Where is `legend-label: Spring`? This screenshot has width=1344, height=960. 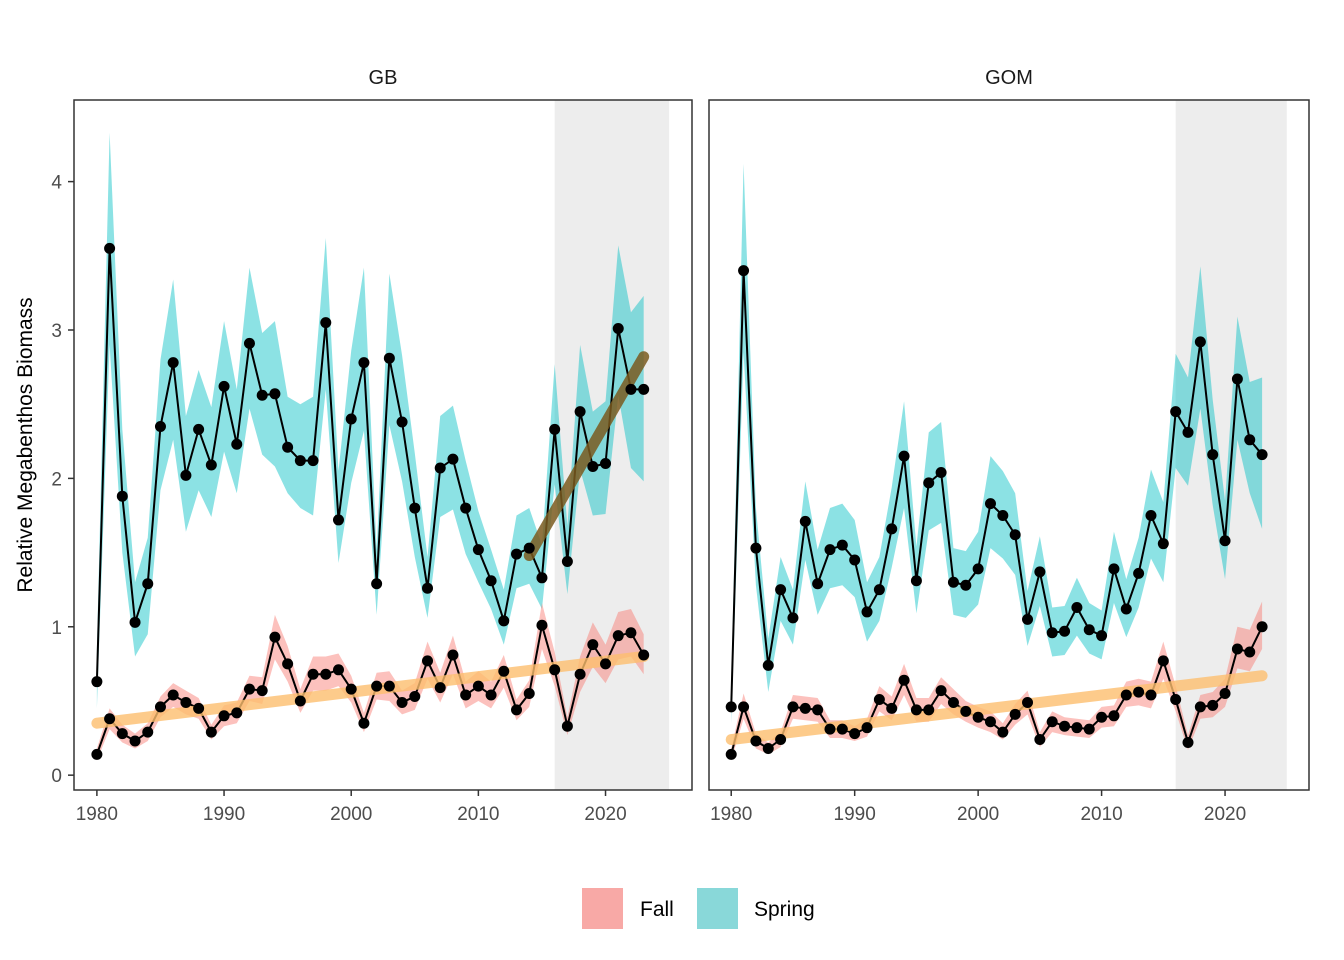
legend-label: Spring is located at coordinates (784, 909).